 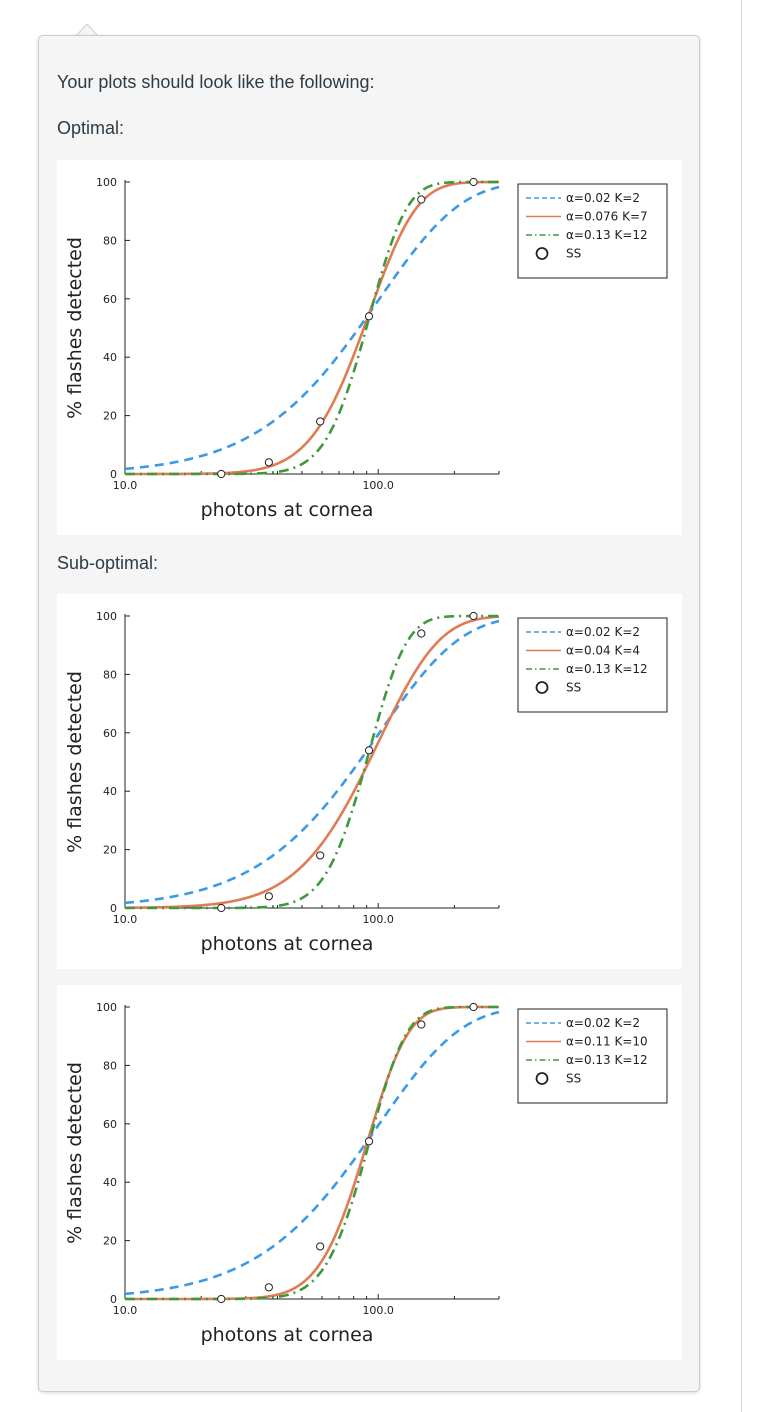 What do you see at coordinates (108, 563) in the screenshot?
I see `section-title-suboptimal: Sub-optimal:` at bounding box center [108, 563].